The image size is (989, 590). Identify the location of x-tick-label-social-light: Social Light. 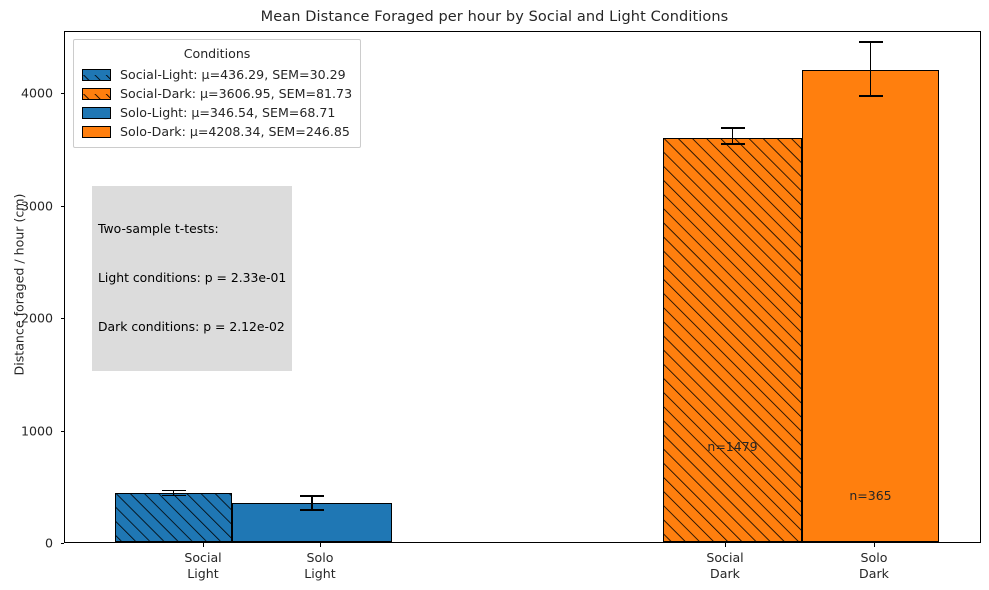
(202, 565).